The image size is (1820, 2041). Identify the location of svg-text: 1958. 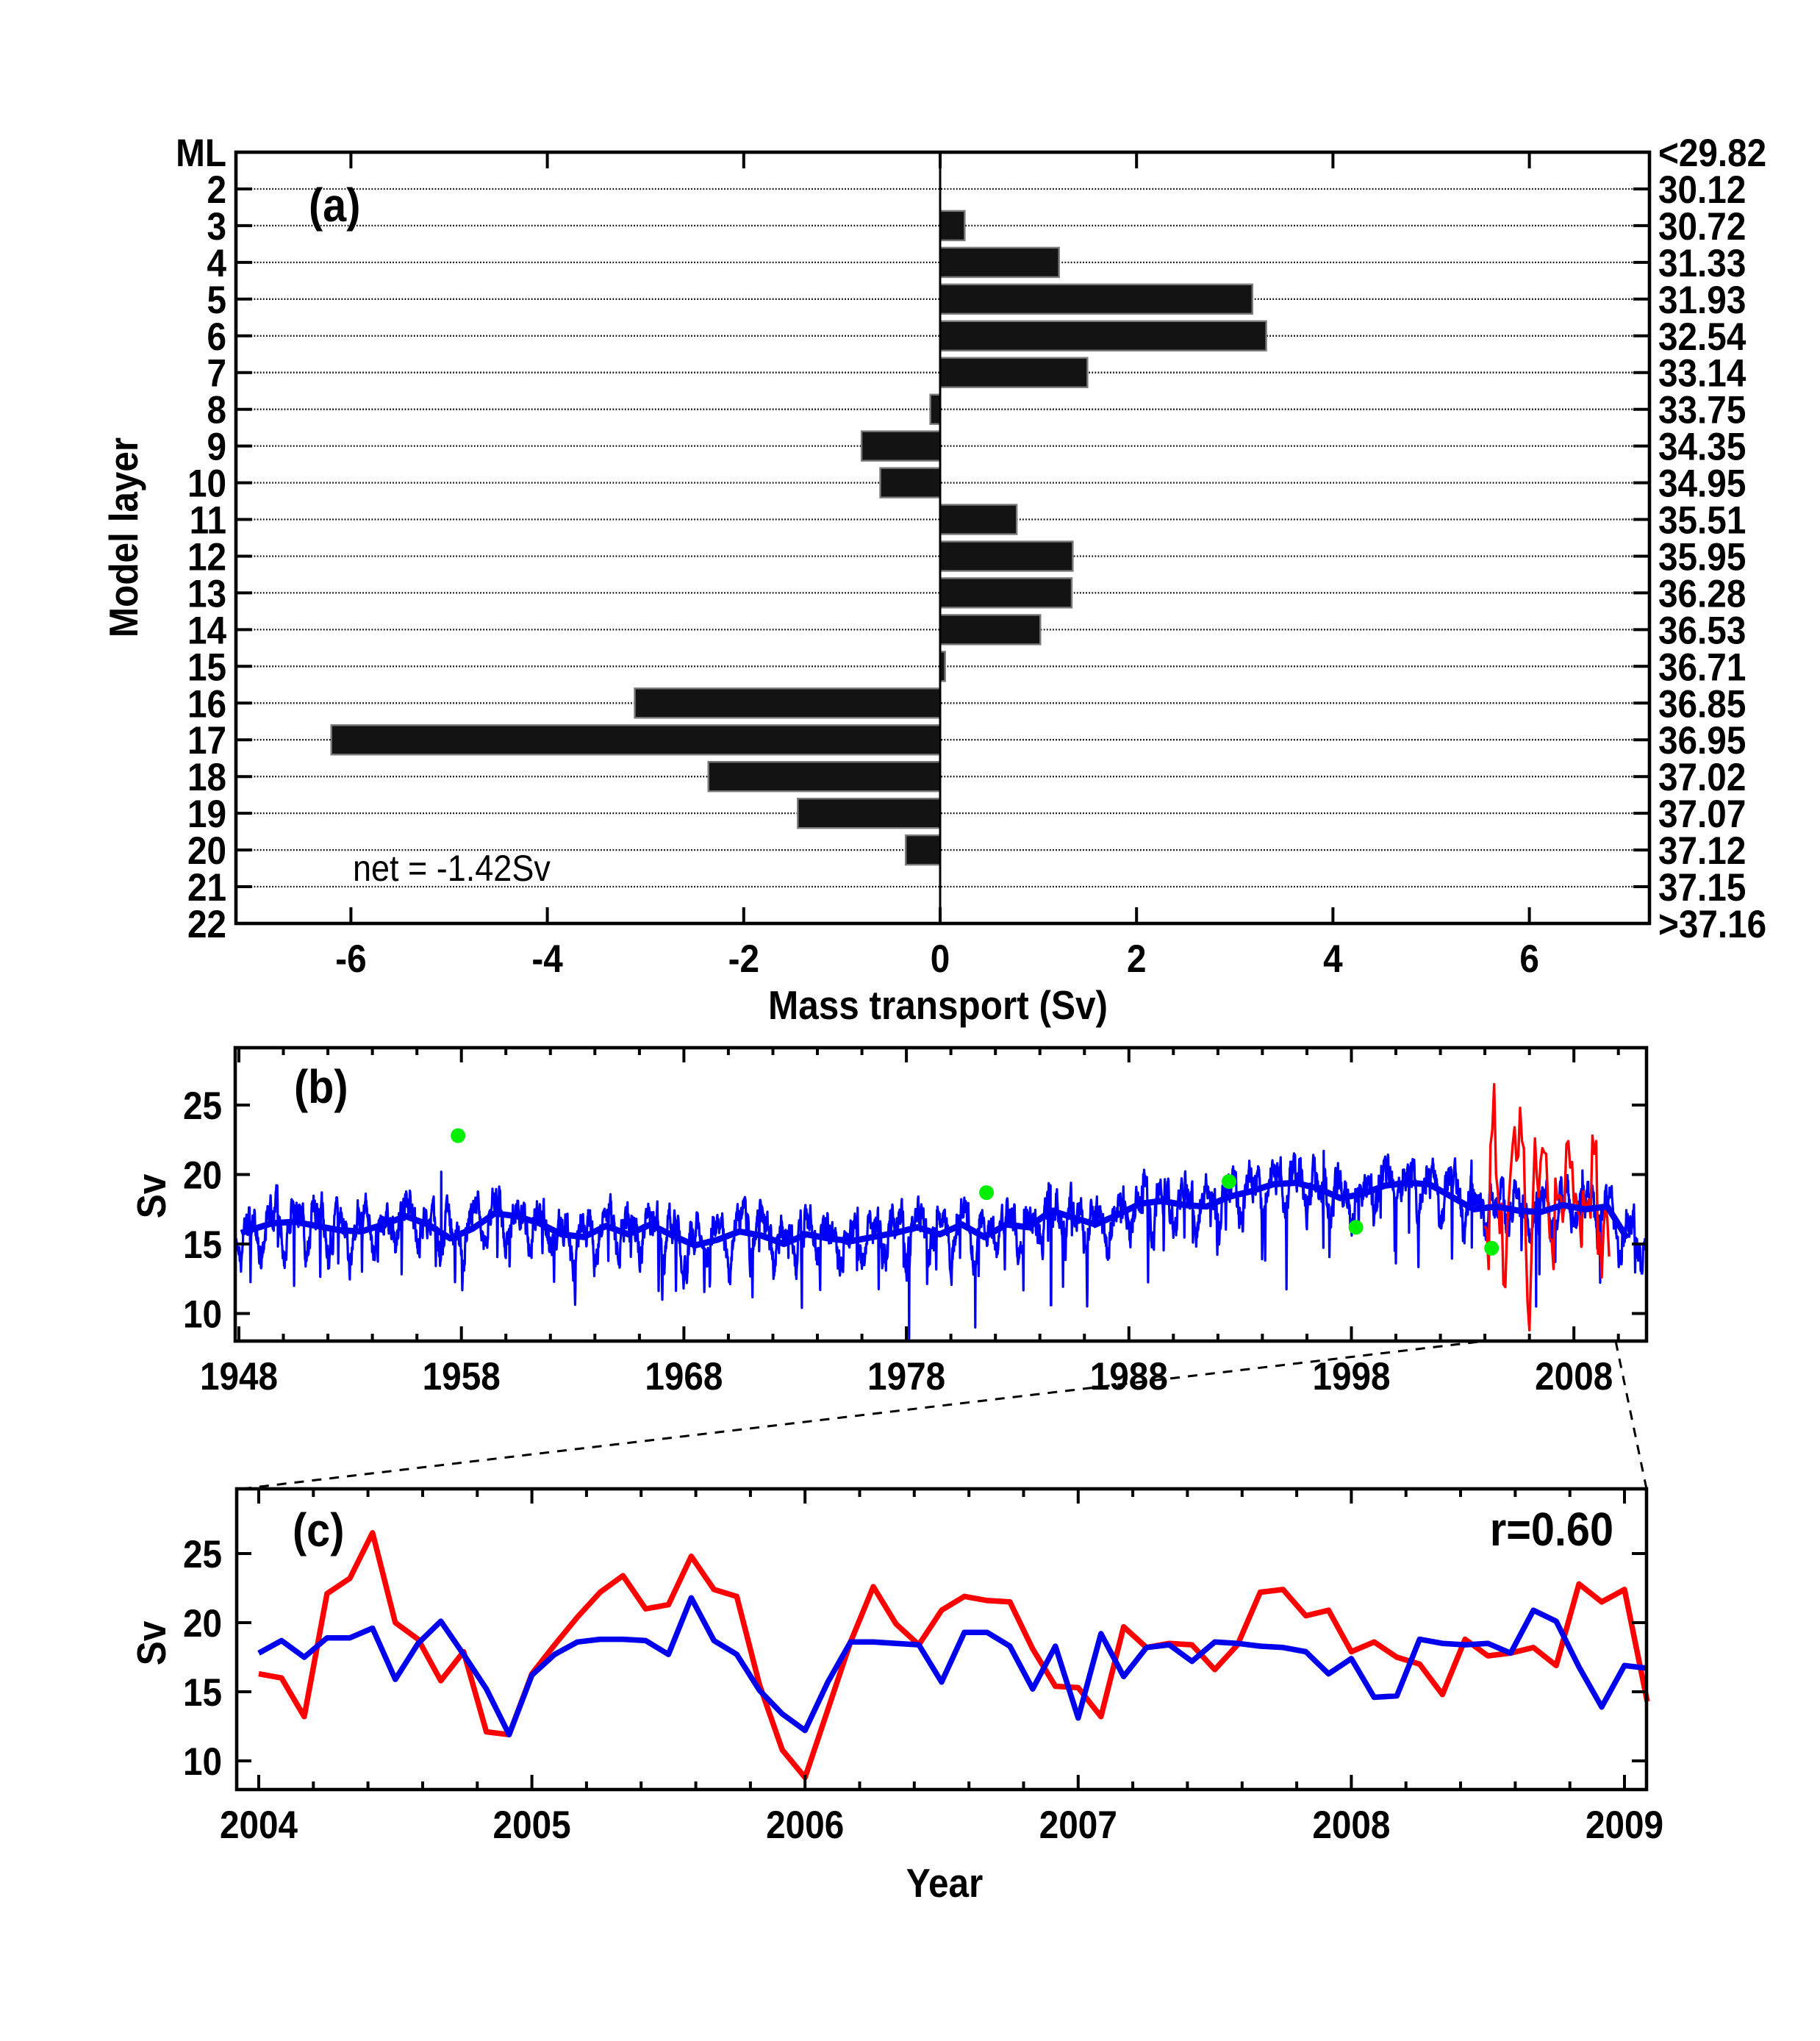
(462, 1376).